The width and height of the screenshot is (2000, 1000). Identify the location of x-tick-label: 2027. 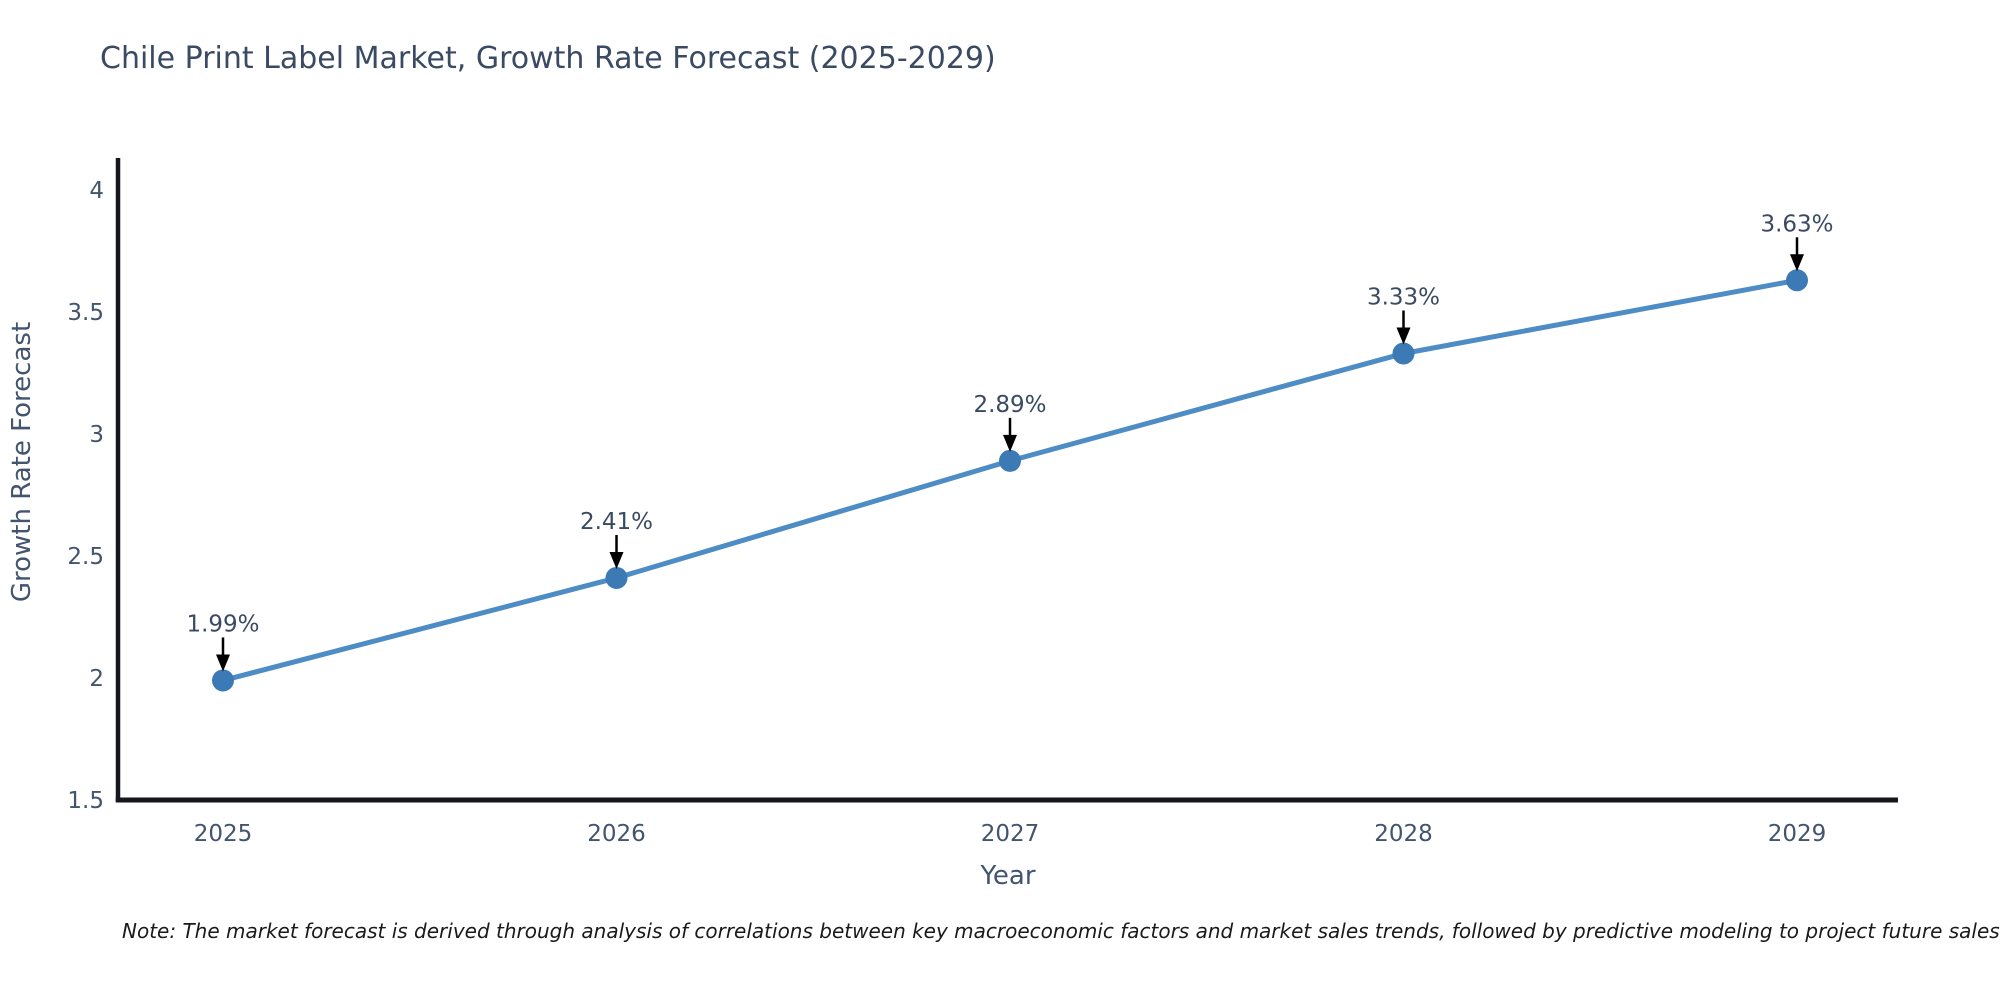
(1010, 834).